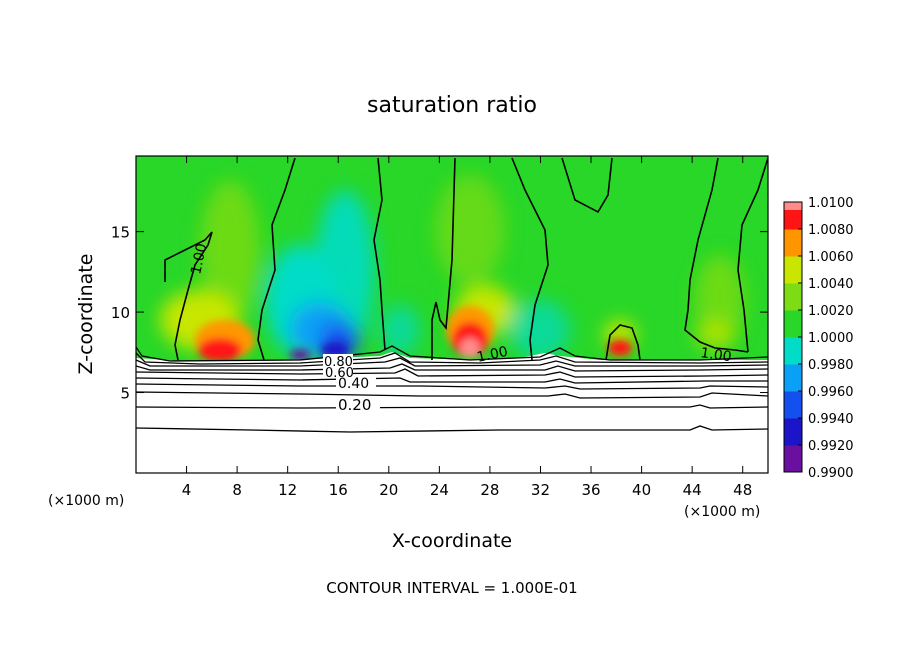 This screenshot has width=904, height=654. Describe the element at coordinates (489, 490) in the screenshot. I see `x-tick-label: 28` at that location.